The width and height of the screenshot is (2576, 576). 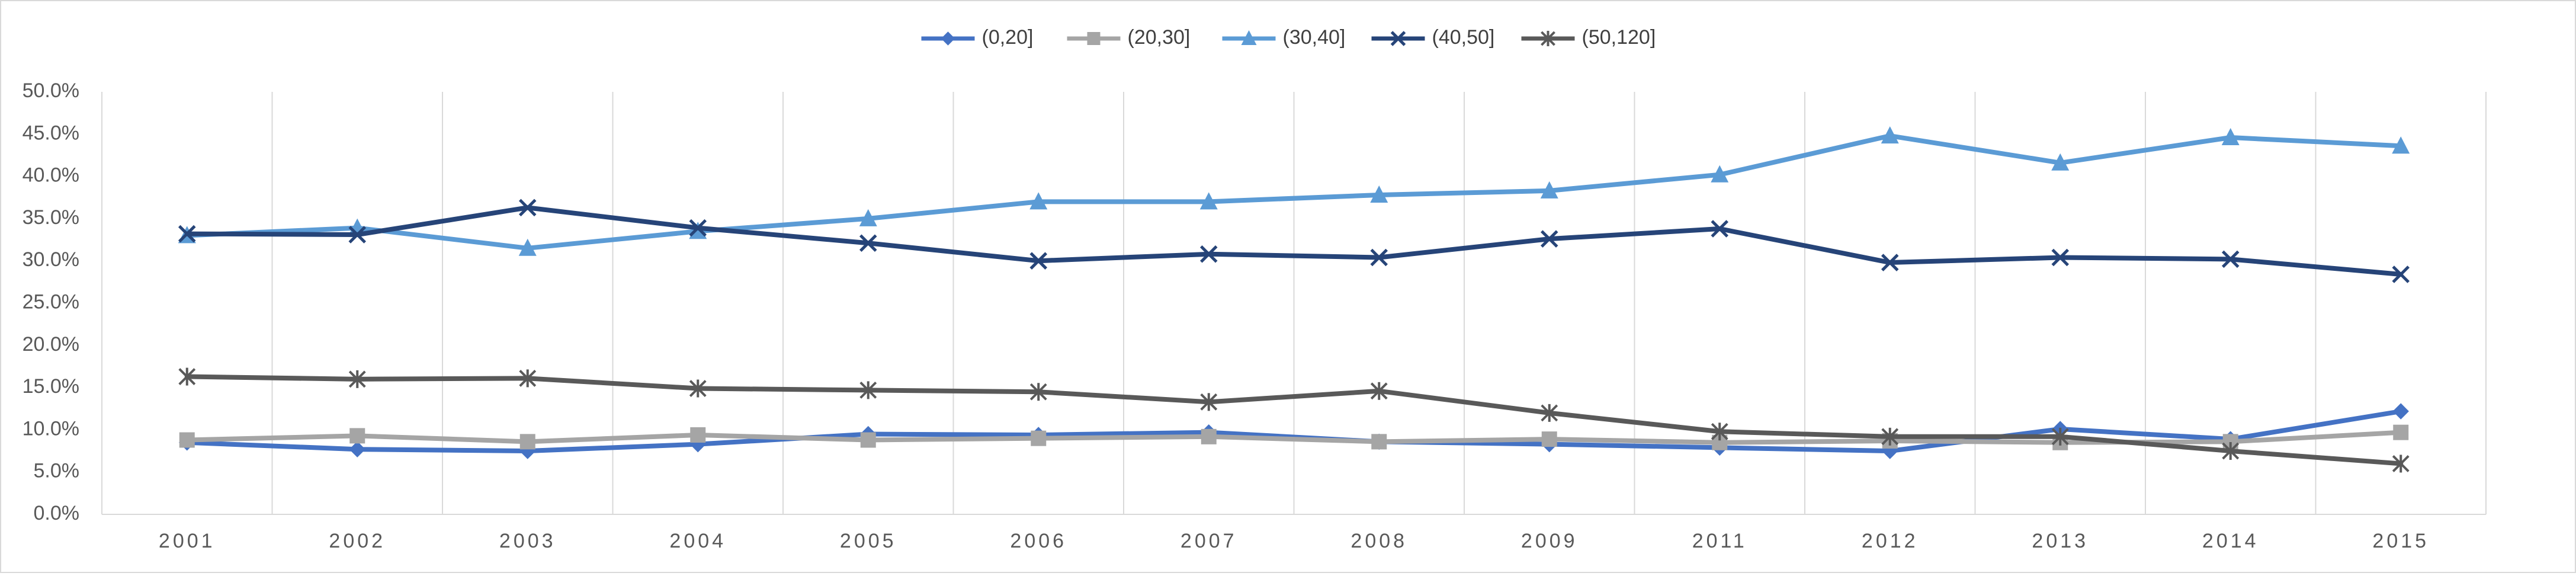 What do you see at coordinates (1008, 37) in the screenshot?
I see `legend-label: (0,20]` at bounding box center [1008, 37].